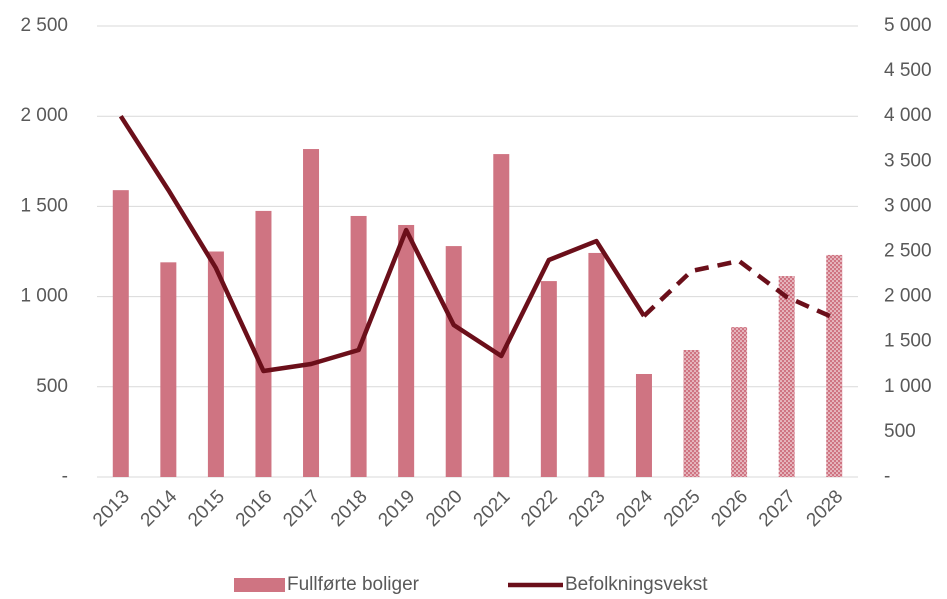 The height and width of the screenshot is (599, 947). Describe the element at coordinates (52, 386) in the screenshot. I see `y-tick-label: 500` at that location.